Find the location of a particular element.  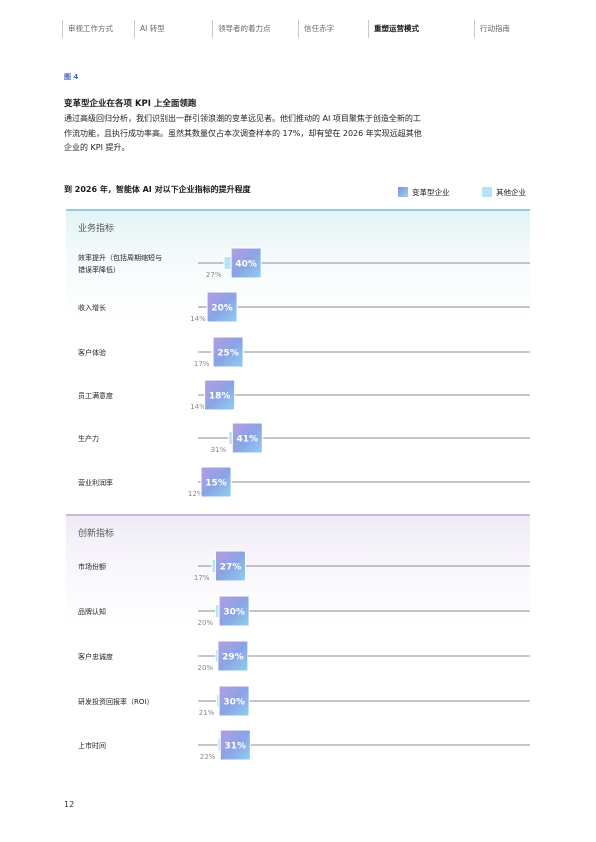

other-value-label: 21% is located at coordinates (207, 713).